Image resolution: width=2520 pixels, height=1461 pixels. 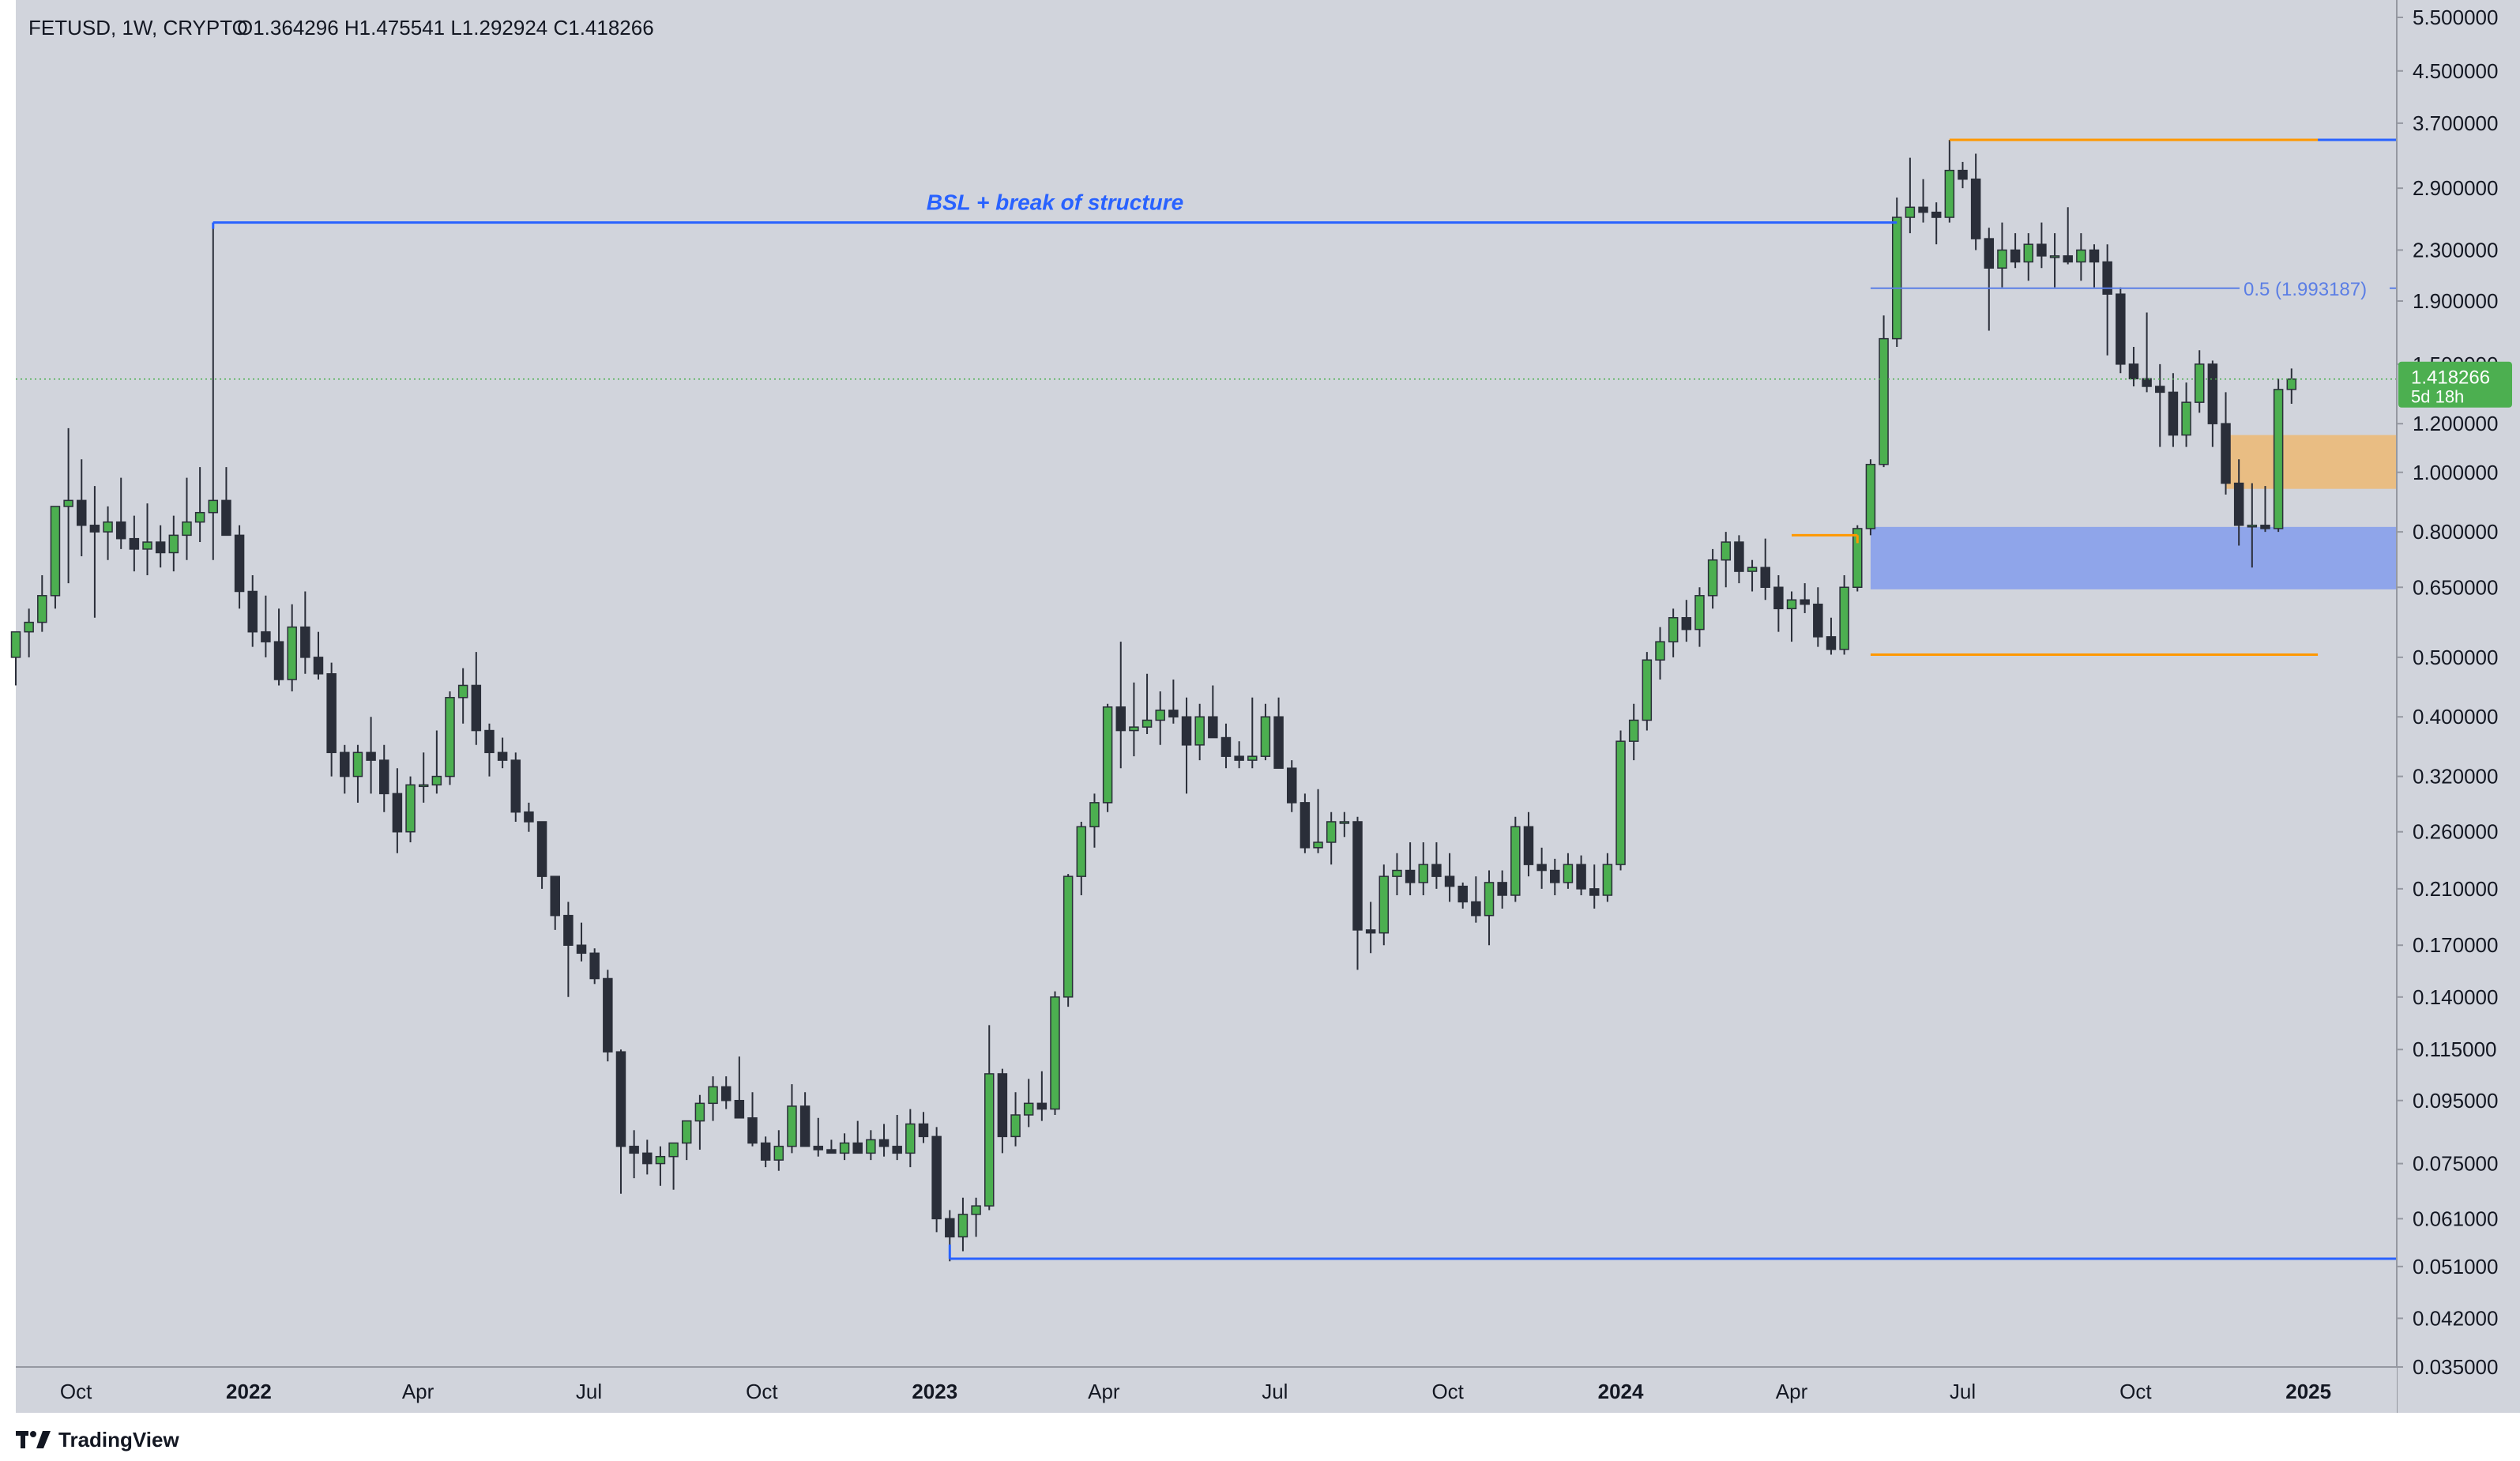 I want to click on price-tick-label: 0.260000, so click(x=2455, y=832).